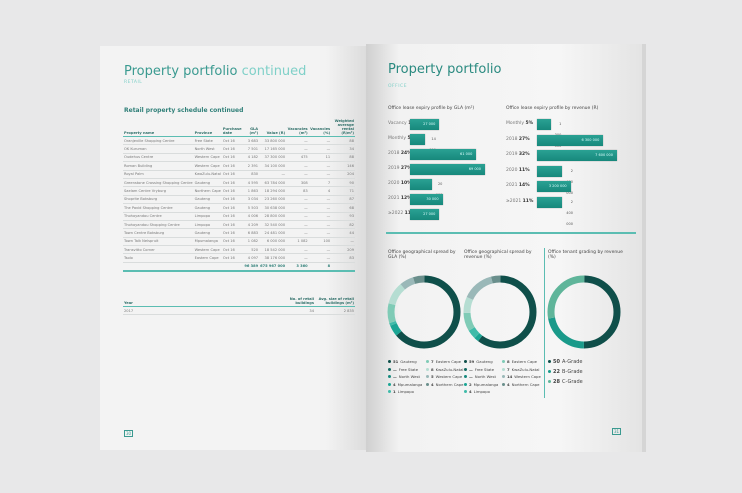 The image size is (742, 493). I want to click on column-header: Value (R), so click(273, 127).